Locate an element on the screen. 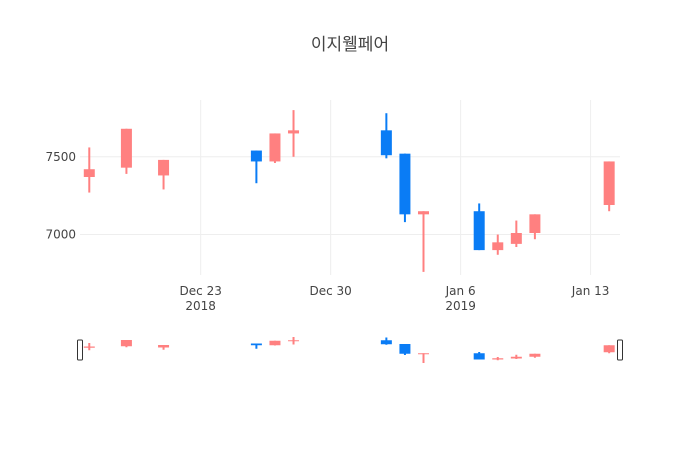 This screenshot has width=700, height=454. x-tick-label: Jan 6 2019 is located at coordinates (460, 298).